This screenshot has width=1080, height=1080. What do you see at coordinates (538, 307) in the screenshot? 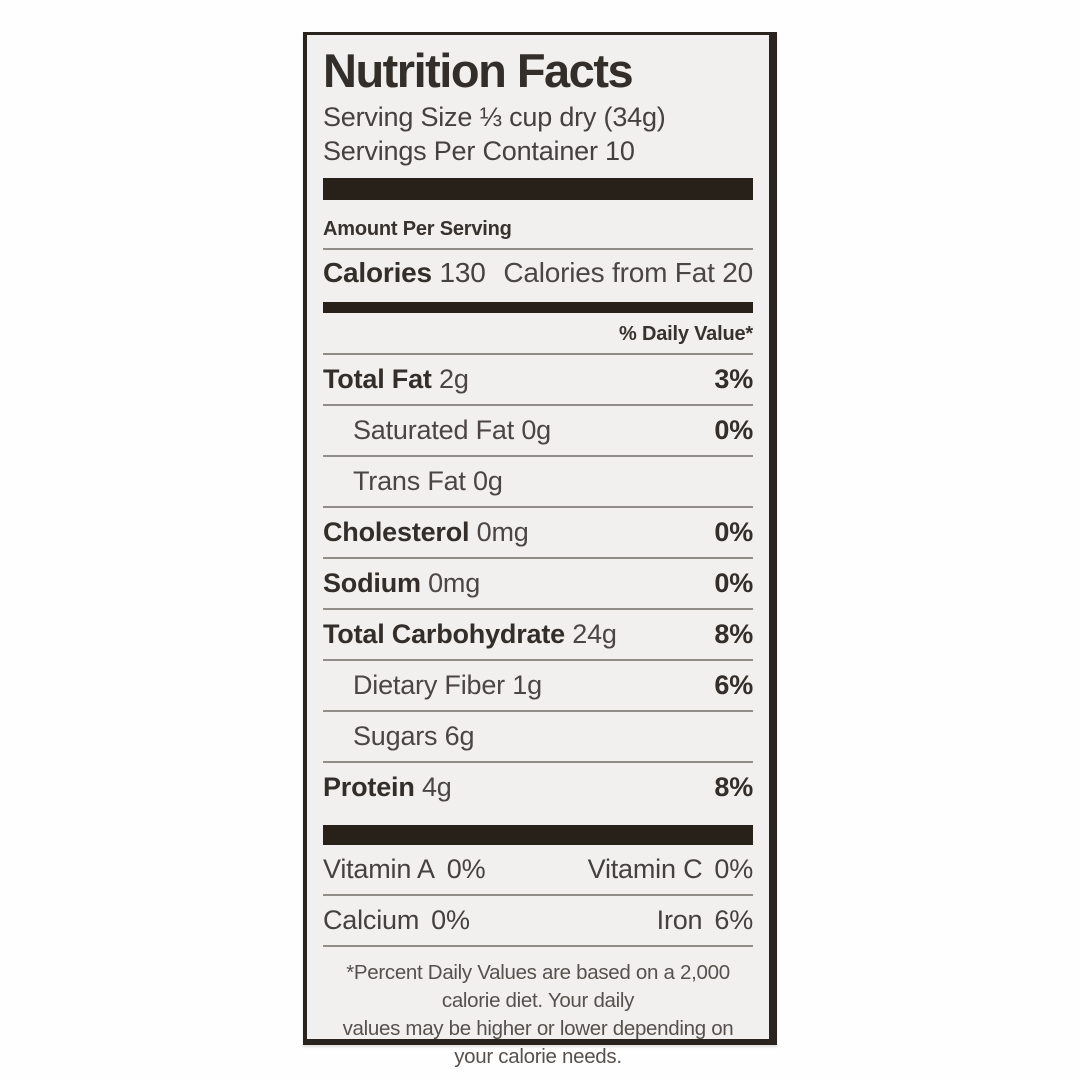
I see `separator-bar-medium` at bounding box center [538, 307].